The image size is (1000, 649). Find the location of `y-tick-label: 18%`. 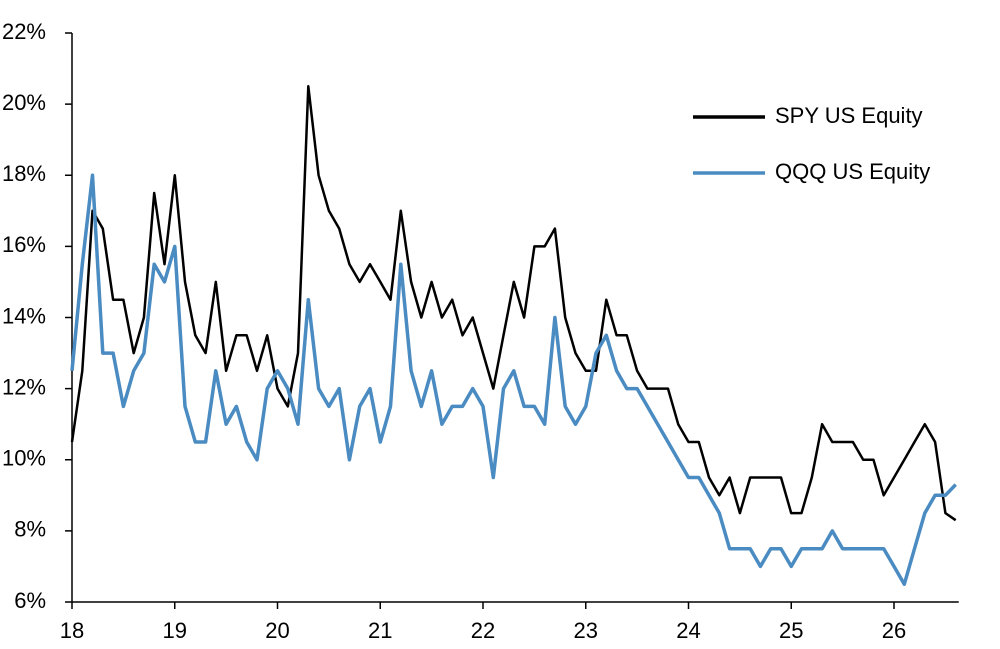

y-tick-label: 18% is located at coordinates (24, 173).